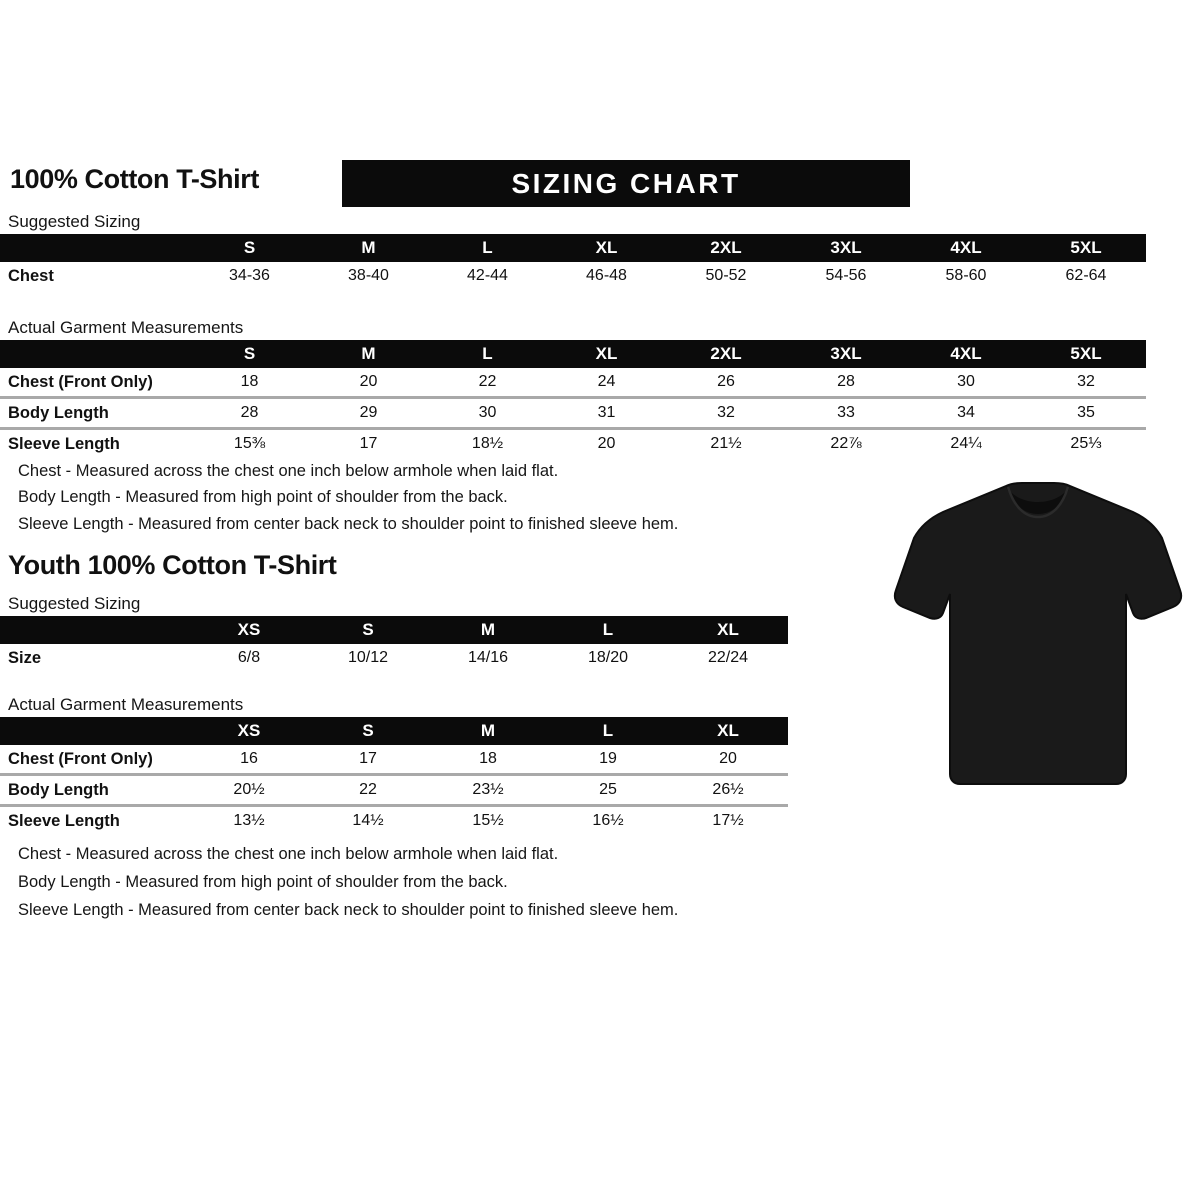  Describe the element at coordinates (249, 443) in the screenshot. I see `cell-value: 15⅜` at that location.